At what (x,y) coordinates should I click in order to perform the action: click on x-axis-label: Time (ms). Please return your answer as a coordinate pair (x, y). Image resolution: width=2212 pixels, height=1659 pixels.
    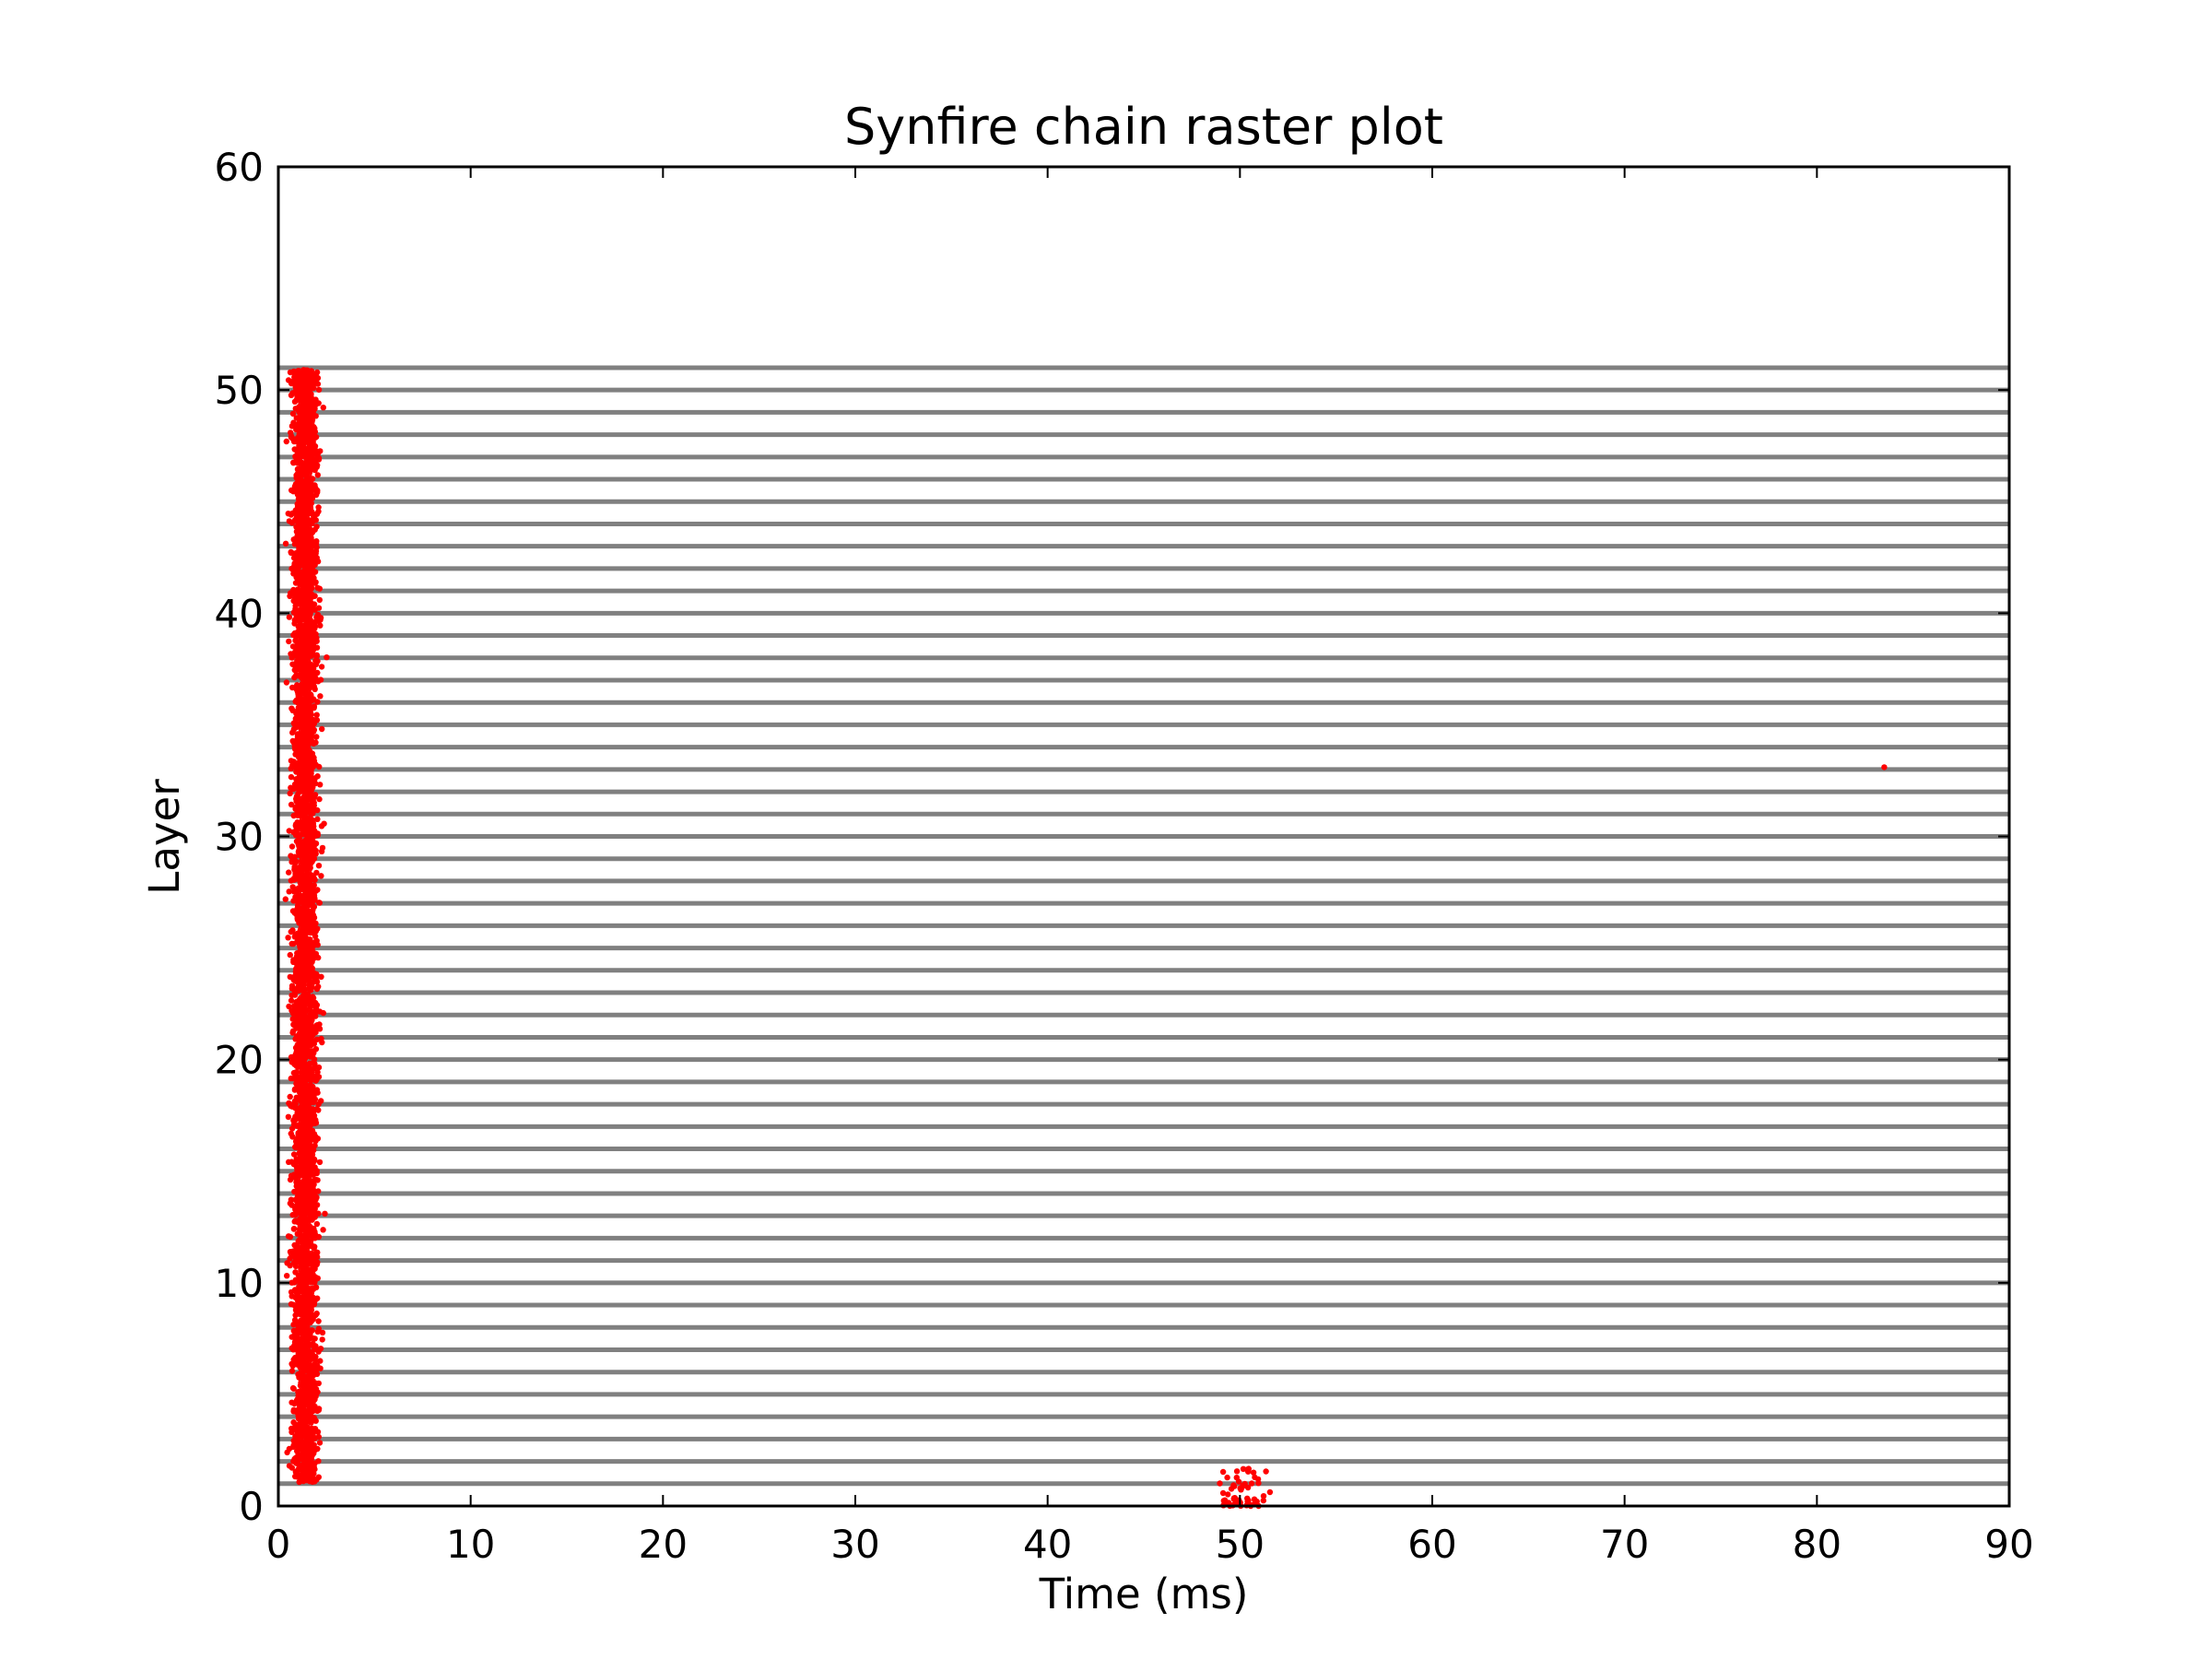
    Looking at the image, I should click on (1144, 1594).